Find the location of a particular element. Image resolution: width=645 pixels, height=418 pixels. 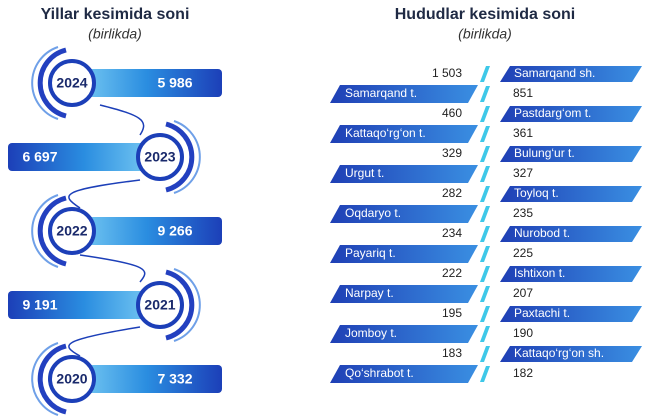

year: 2020 is located at coordinates (71, 379).